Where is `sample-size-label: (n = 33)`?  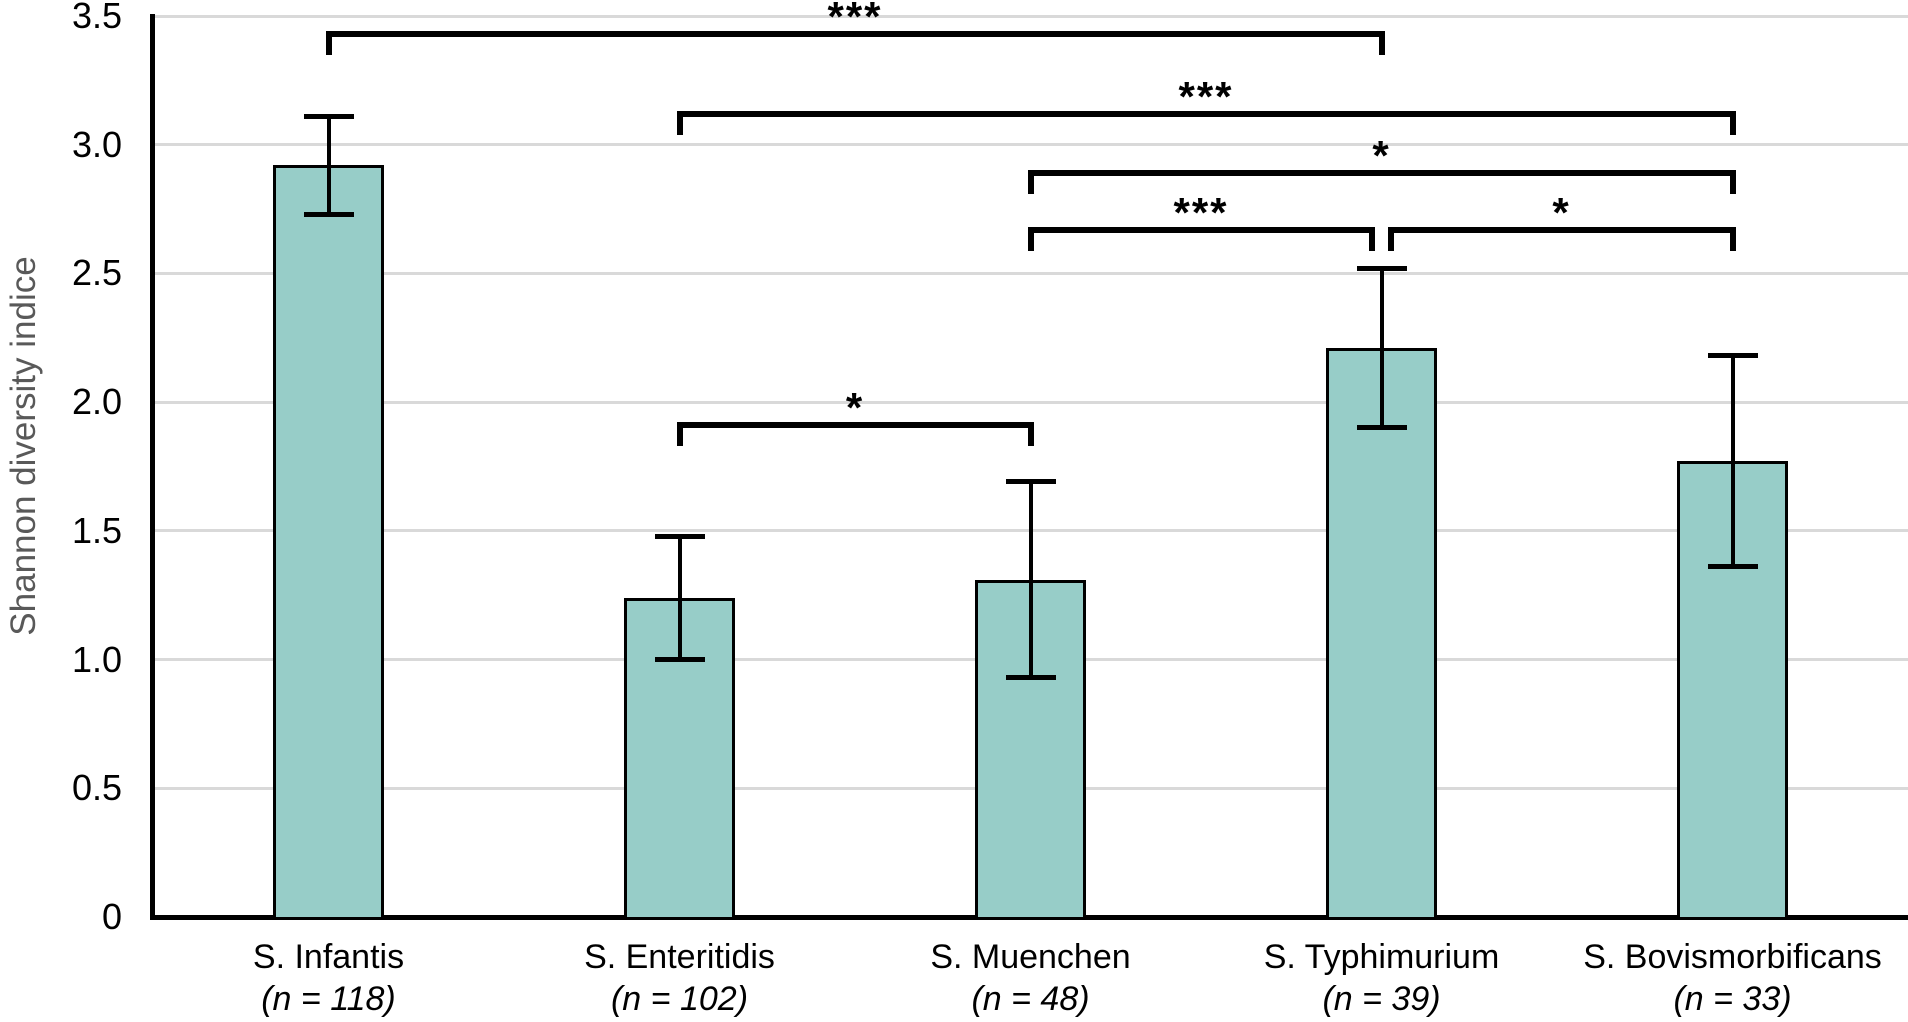
sample-size-label: (n = 33) is located at coordinates (1732, 999).